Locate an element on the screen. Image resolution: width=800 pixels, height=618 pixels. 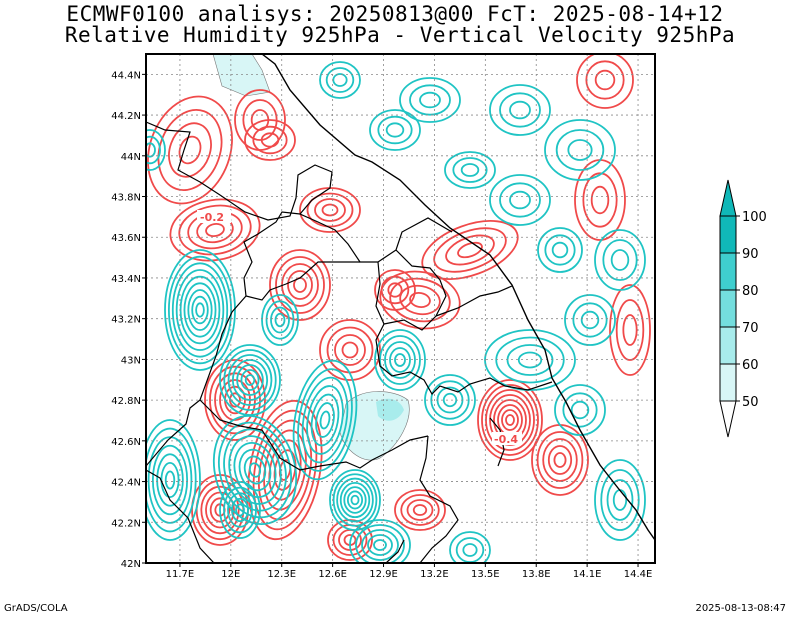
lat-tick-label: 43.2N is located at coordinates (126, 320).